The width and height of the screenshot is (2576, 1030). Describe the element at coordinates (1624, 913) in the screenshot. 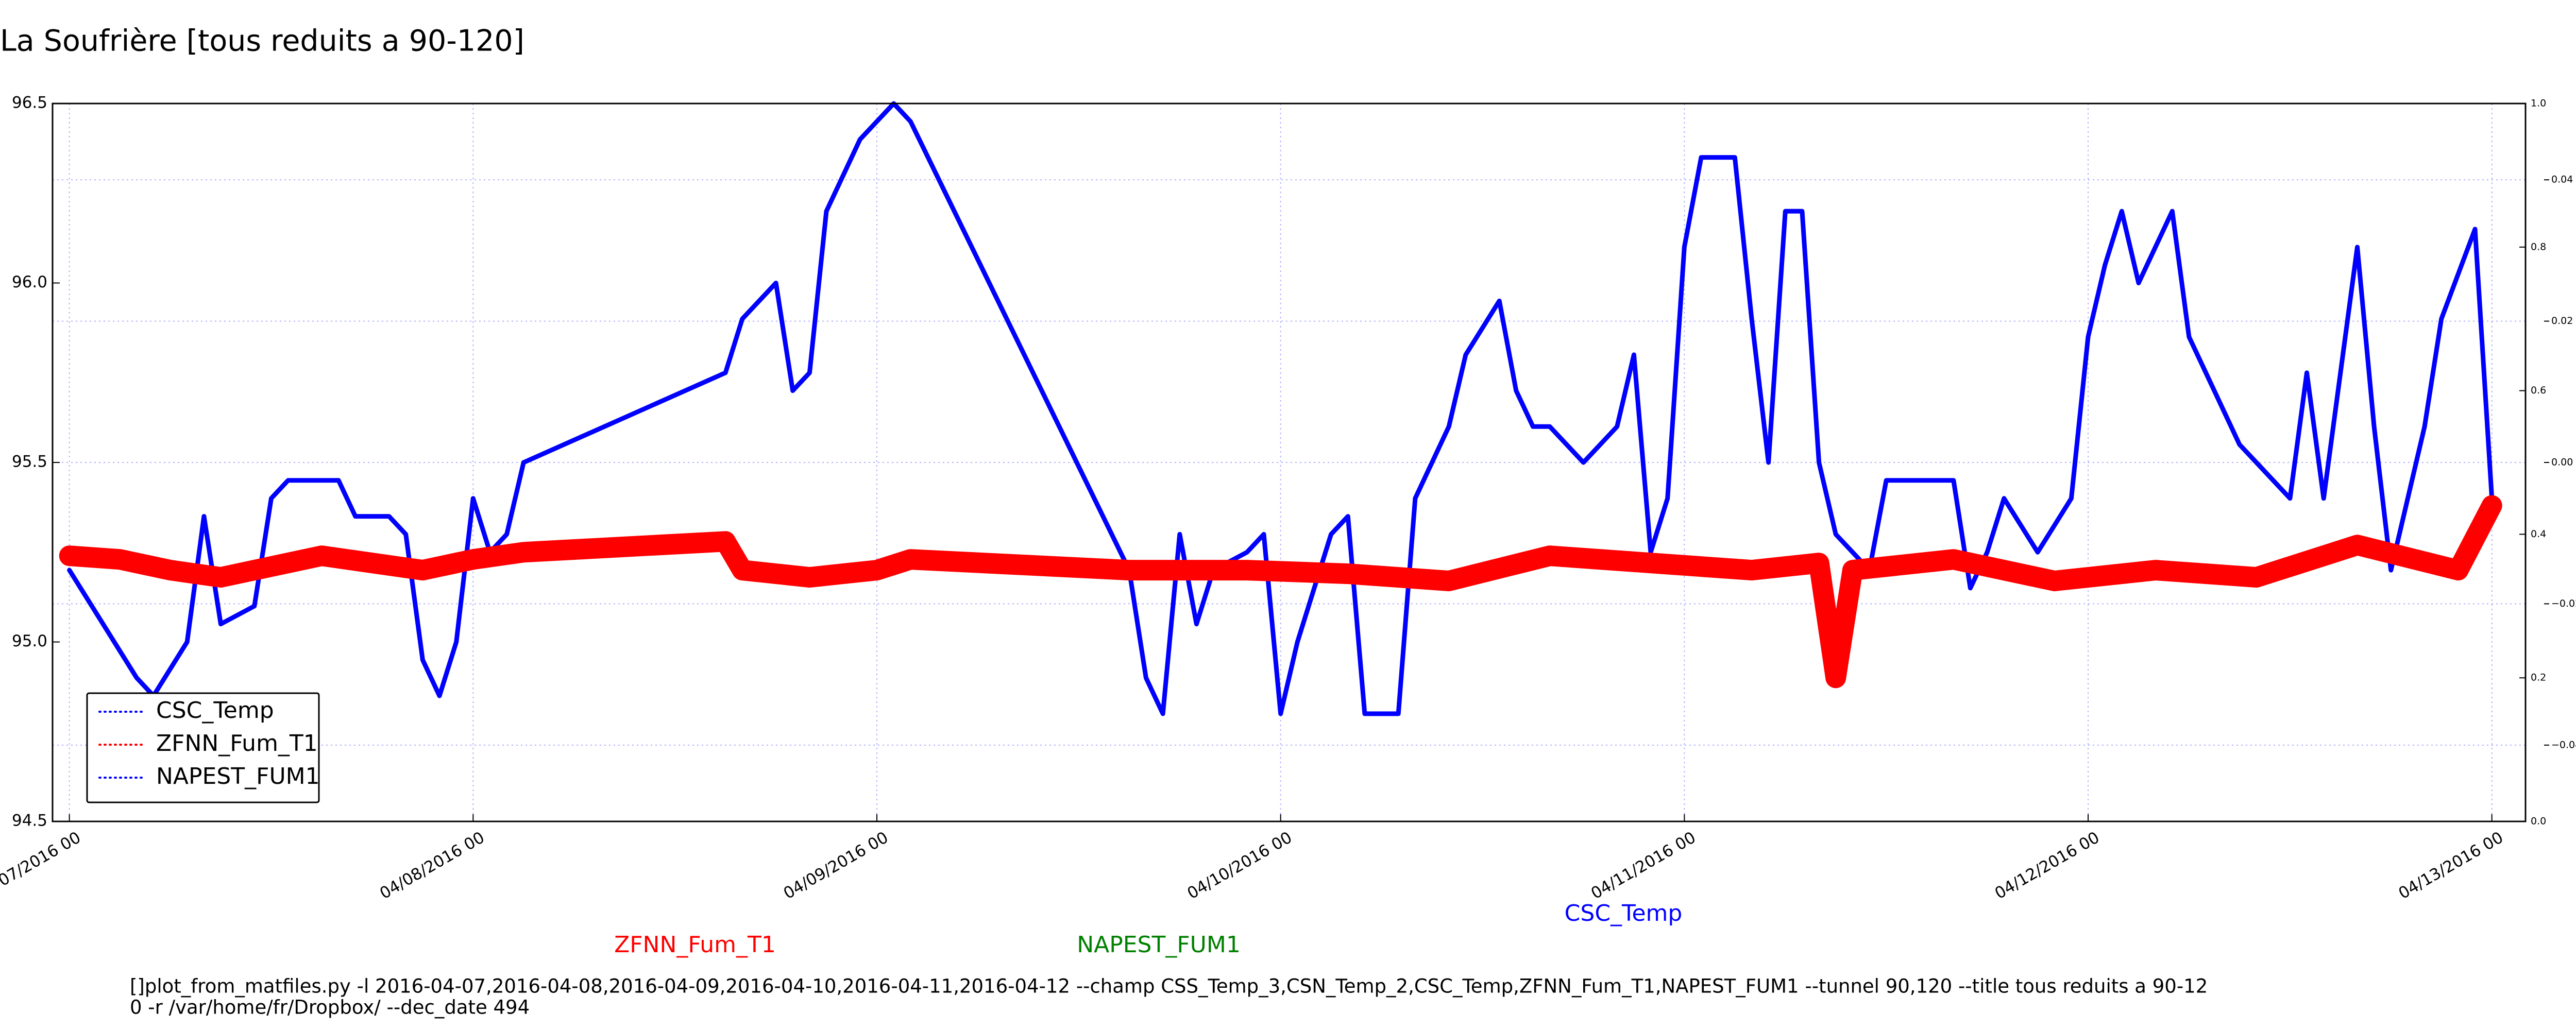

I see `axis-label: CSC_Temp` at that location.